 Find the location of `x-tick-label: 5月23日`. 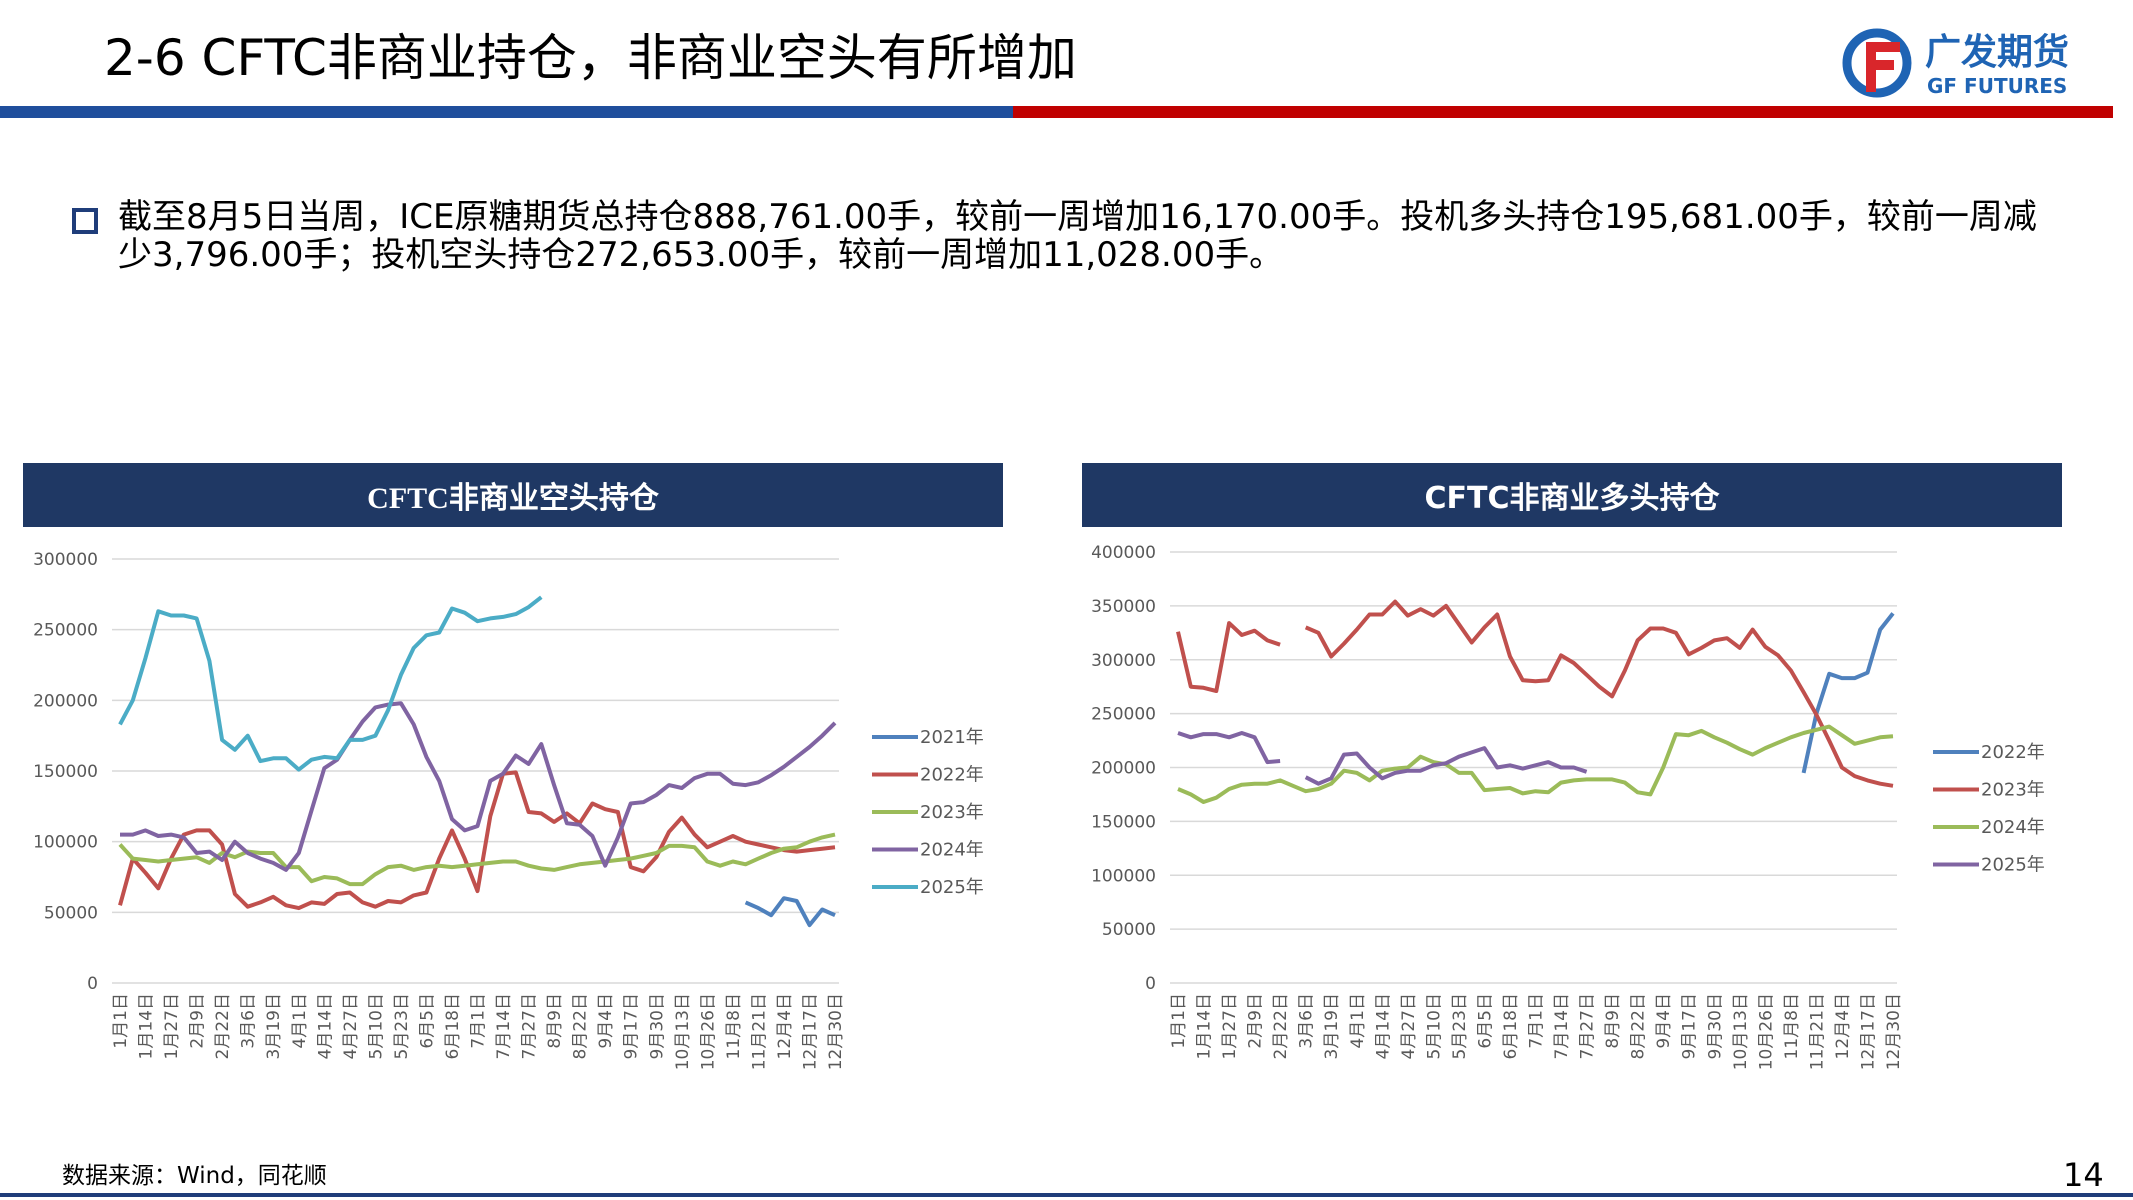

x-tick-label: 5月23日 is located at coordinates (1460, 1026).